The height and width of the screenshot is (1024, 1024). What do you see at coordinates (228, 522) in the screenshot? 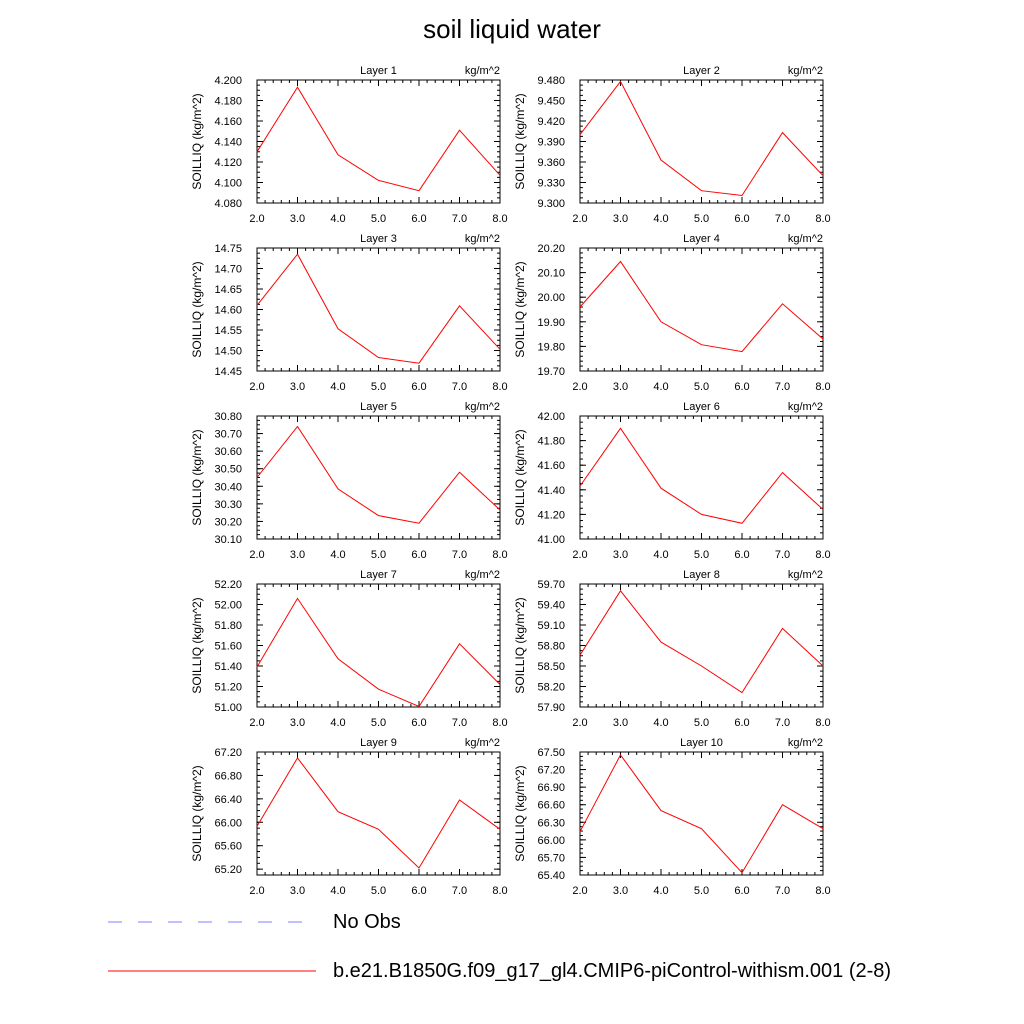
I see `y-tick-label: 30.20` at bounding box center [228, 522].